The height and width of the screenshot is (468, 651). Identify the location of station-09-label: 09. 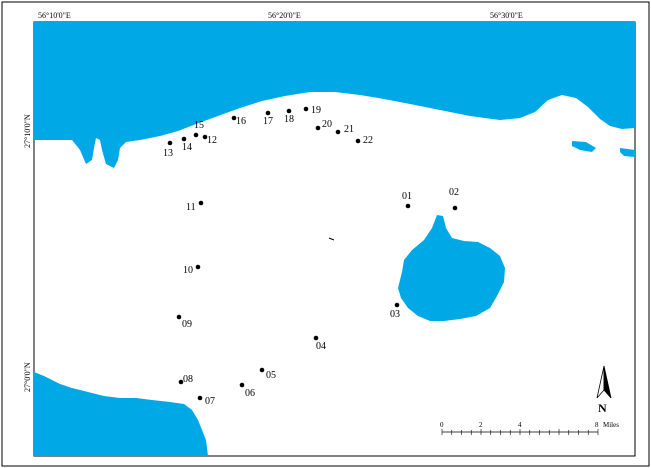
(187, 324).